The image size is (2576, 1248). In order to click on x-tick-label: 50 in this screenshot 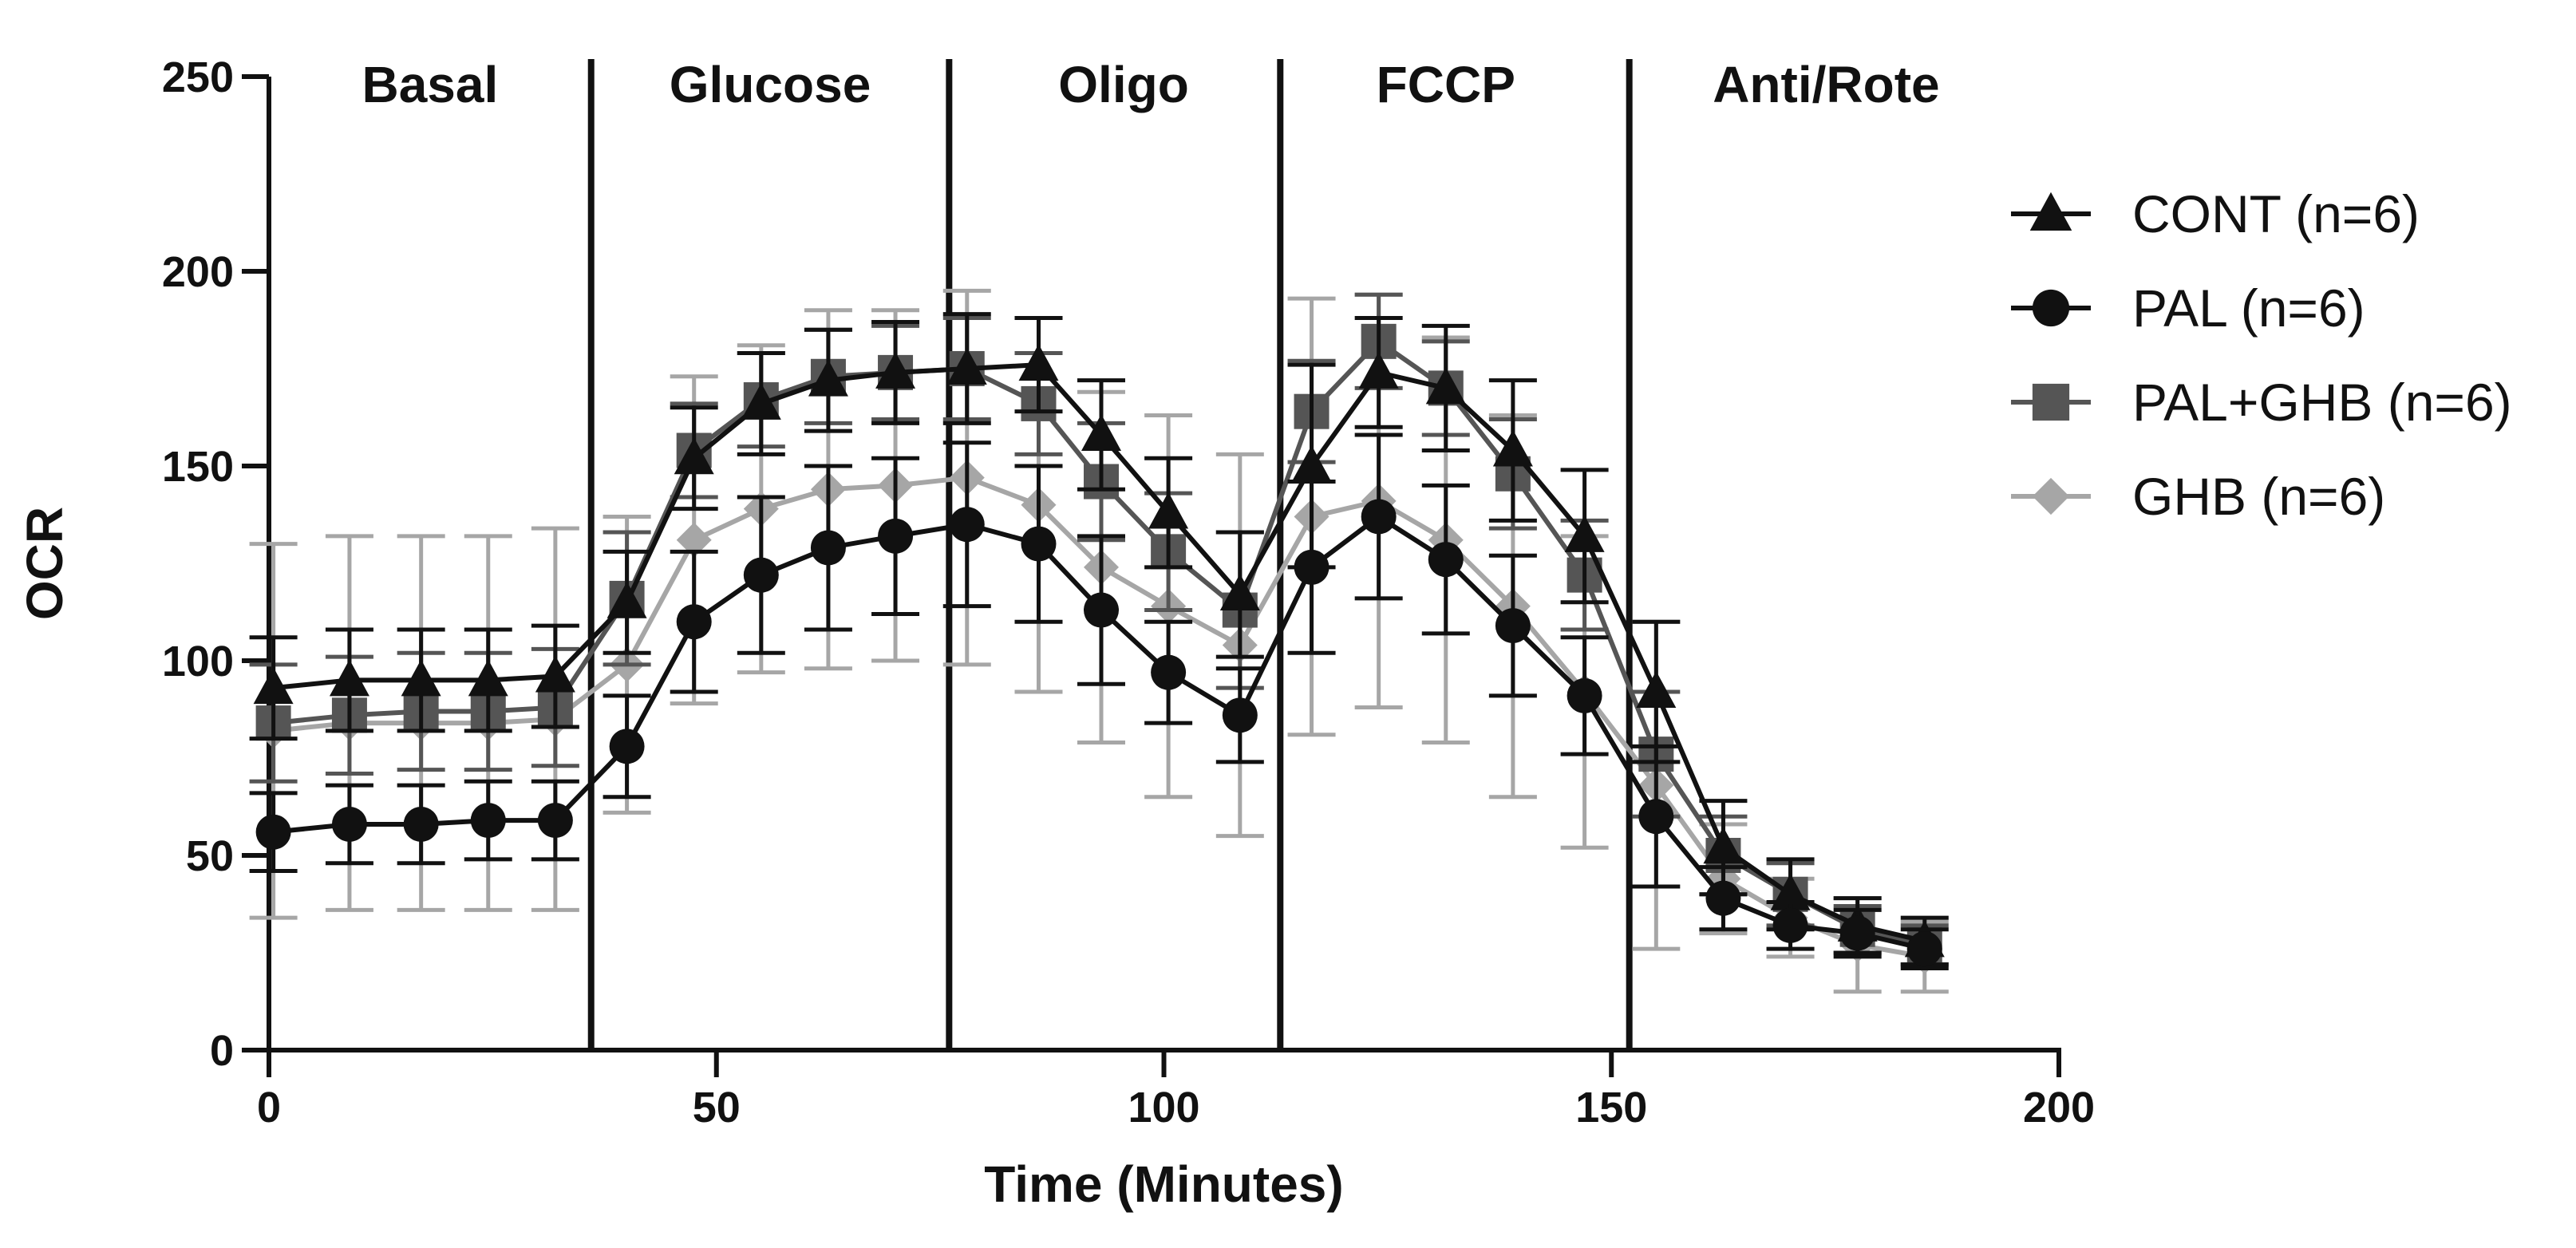, I will do `click(717, 1107)`.